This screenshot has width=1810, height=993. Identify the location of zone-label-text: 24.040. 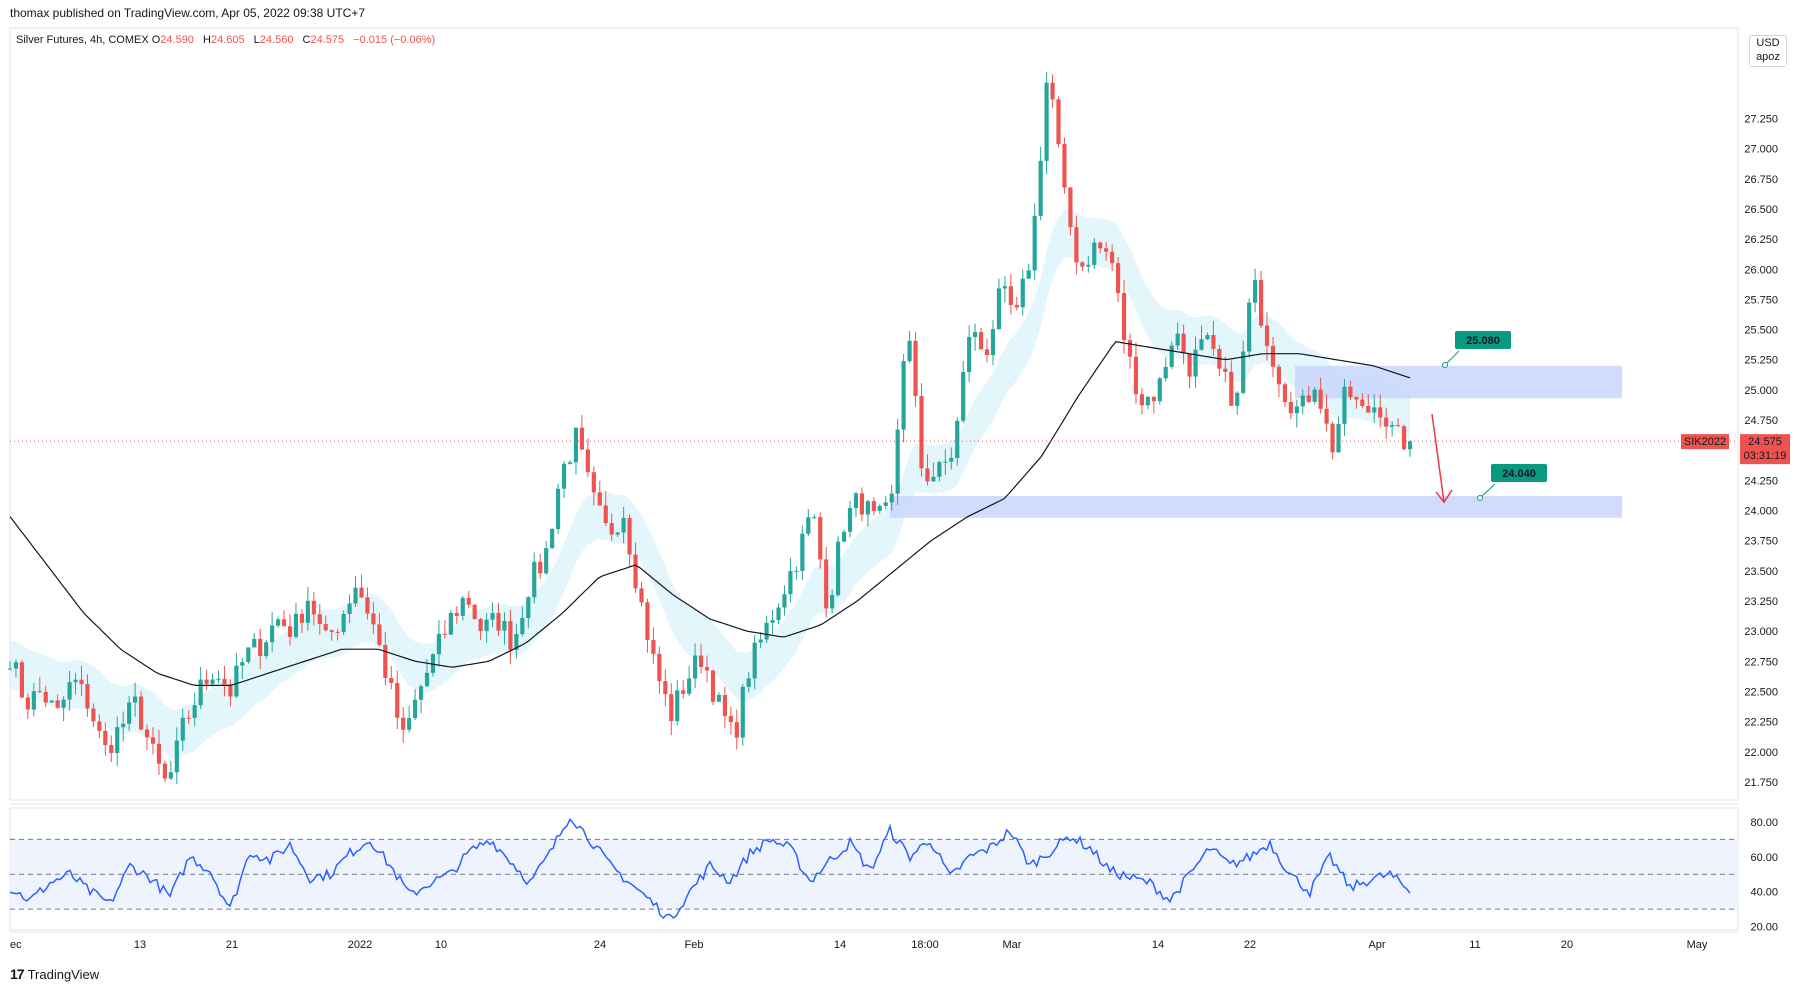
(1519, 474).